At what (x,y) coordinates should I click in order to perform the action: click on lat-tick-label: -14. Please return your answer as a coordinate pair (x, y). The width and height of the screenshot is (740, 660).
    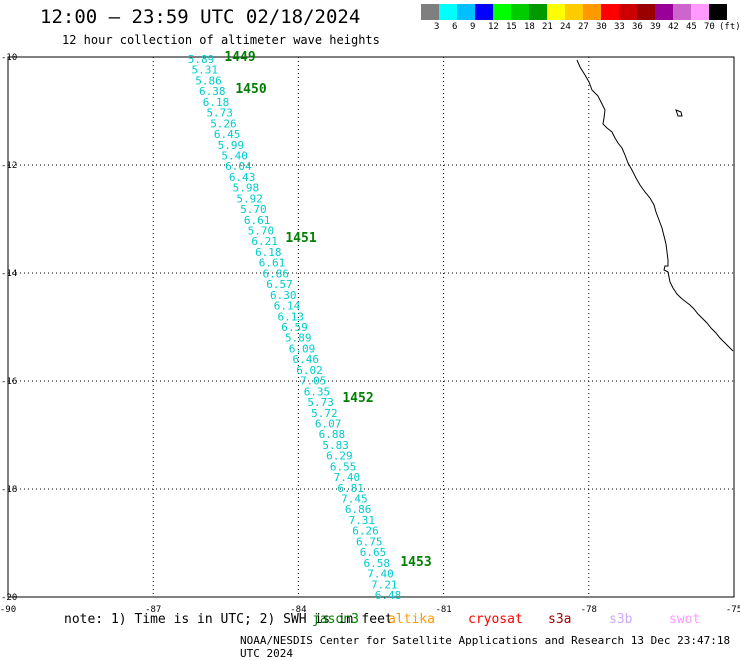
    Looking at the image, I should click on (9, 274).